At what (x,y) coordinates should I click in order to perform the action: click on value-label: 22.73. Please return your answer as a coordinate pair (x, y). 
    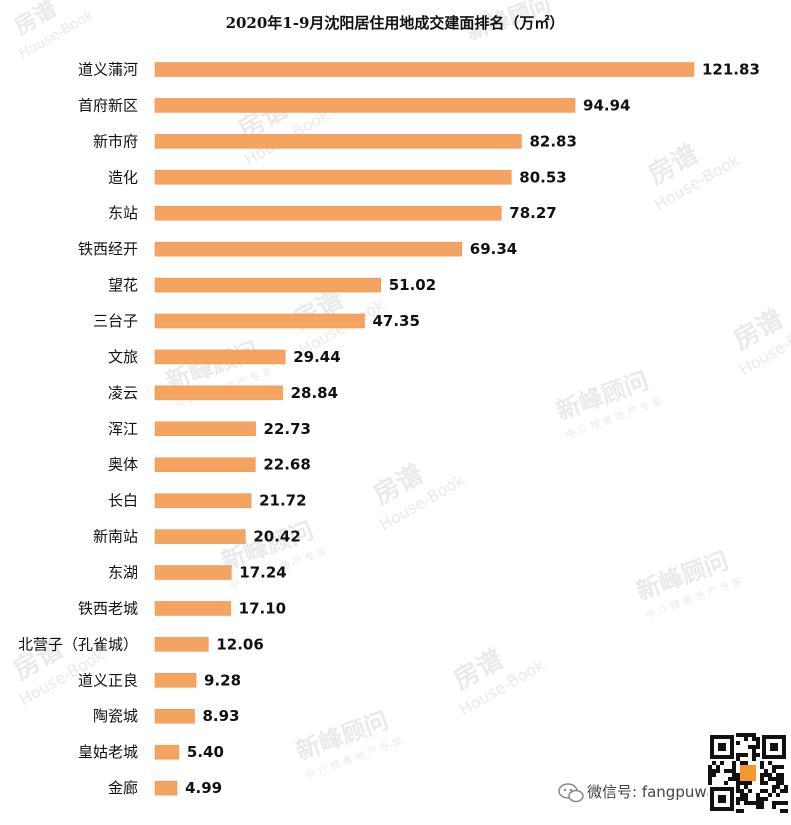
    Looking at the image, I should click on (287, 429).